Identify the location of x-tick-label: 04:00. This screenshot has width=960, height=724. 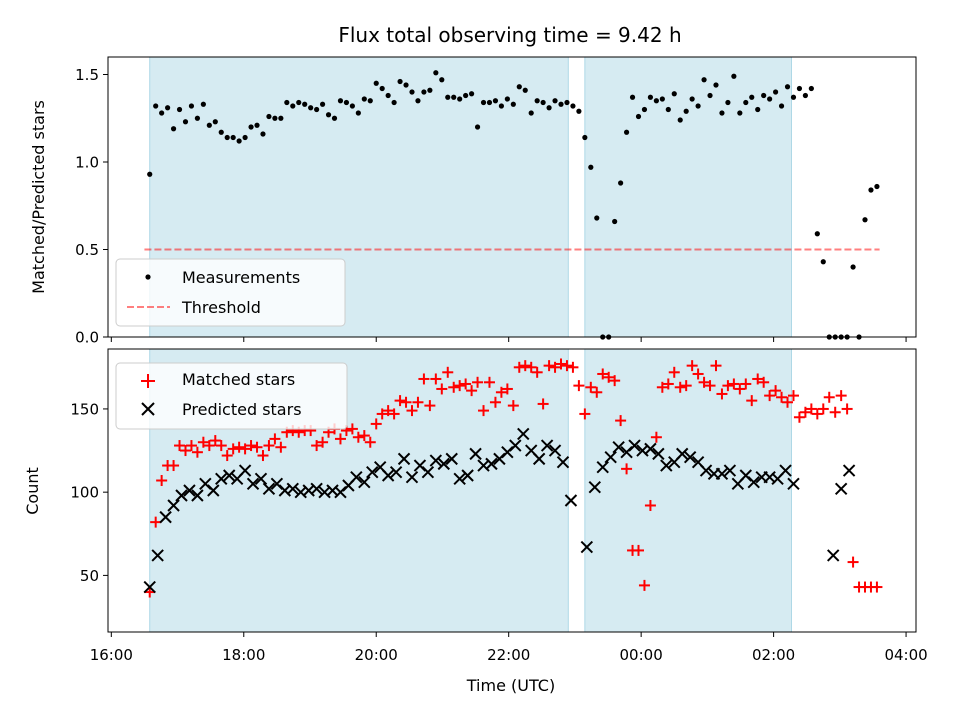
(905, 655).